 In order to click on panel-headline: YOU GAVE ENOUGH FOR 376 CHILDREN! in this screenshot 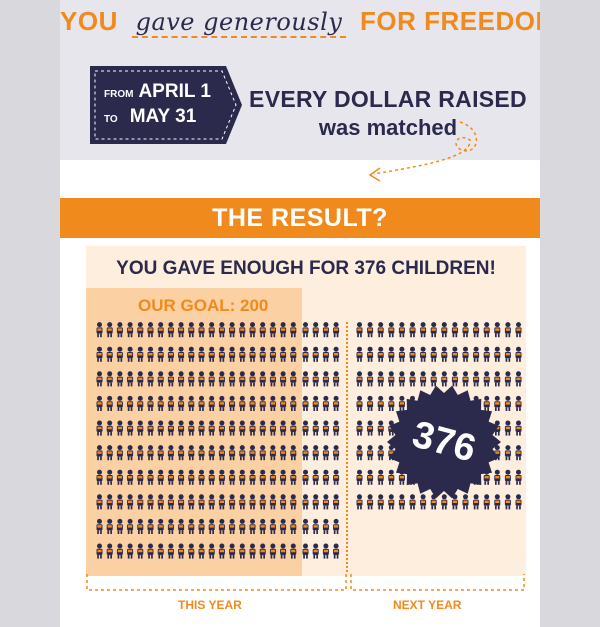, I will do `click(306, 268)`.